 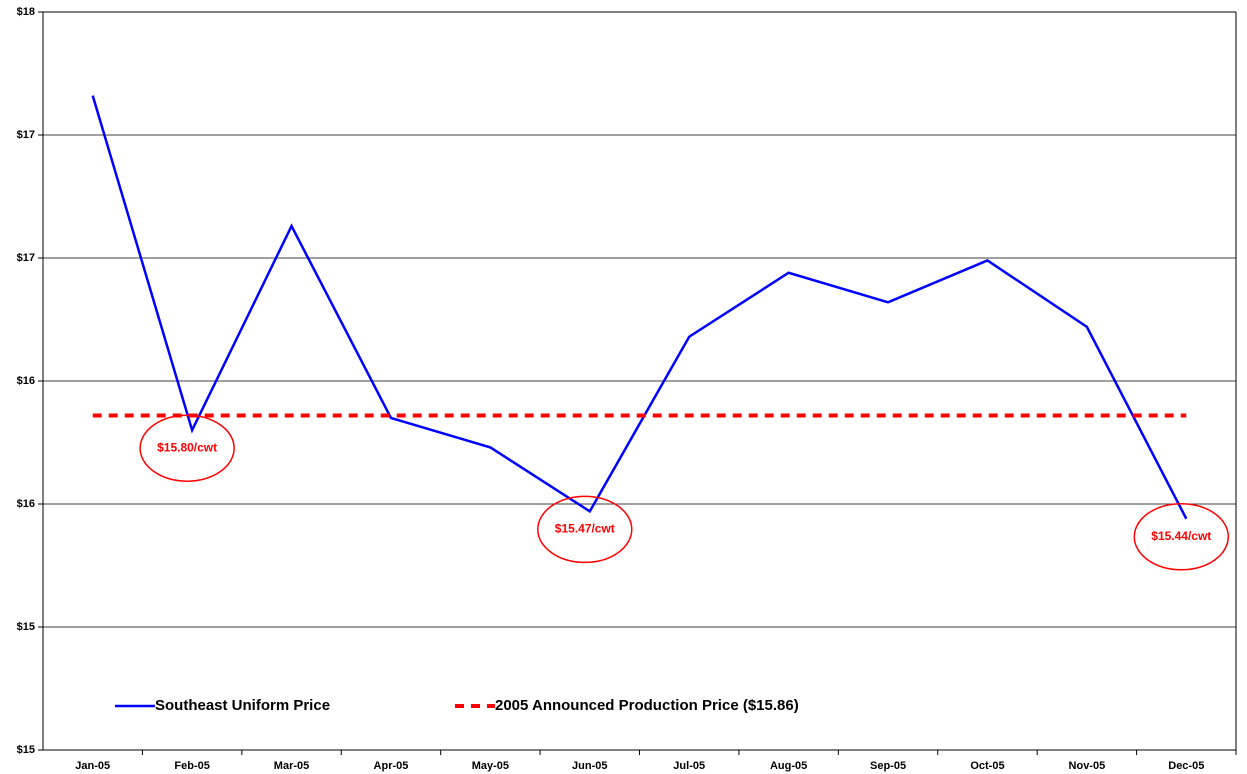 I want to click on x-tick-label: Sep-05, so click(x=888, y=766).